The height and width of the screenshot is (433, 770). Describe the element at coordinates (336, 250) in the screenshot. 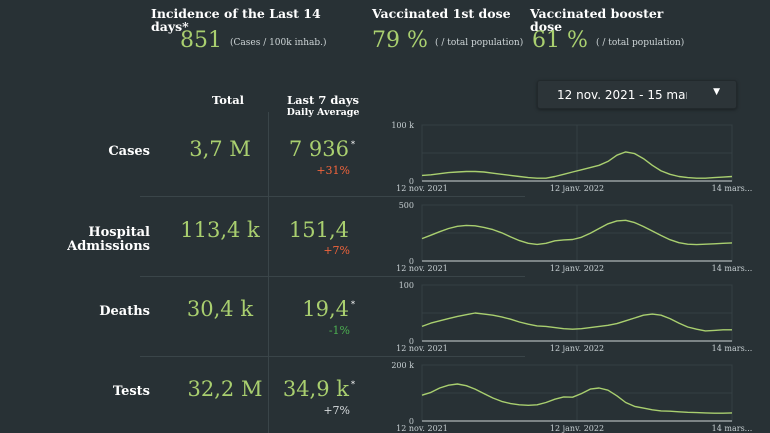

I see `hospital-admissions-change: +7%` at that location.